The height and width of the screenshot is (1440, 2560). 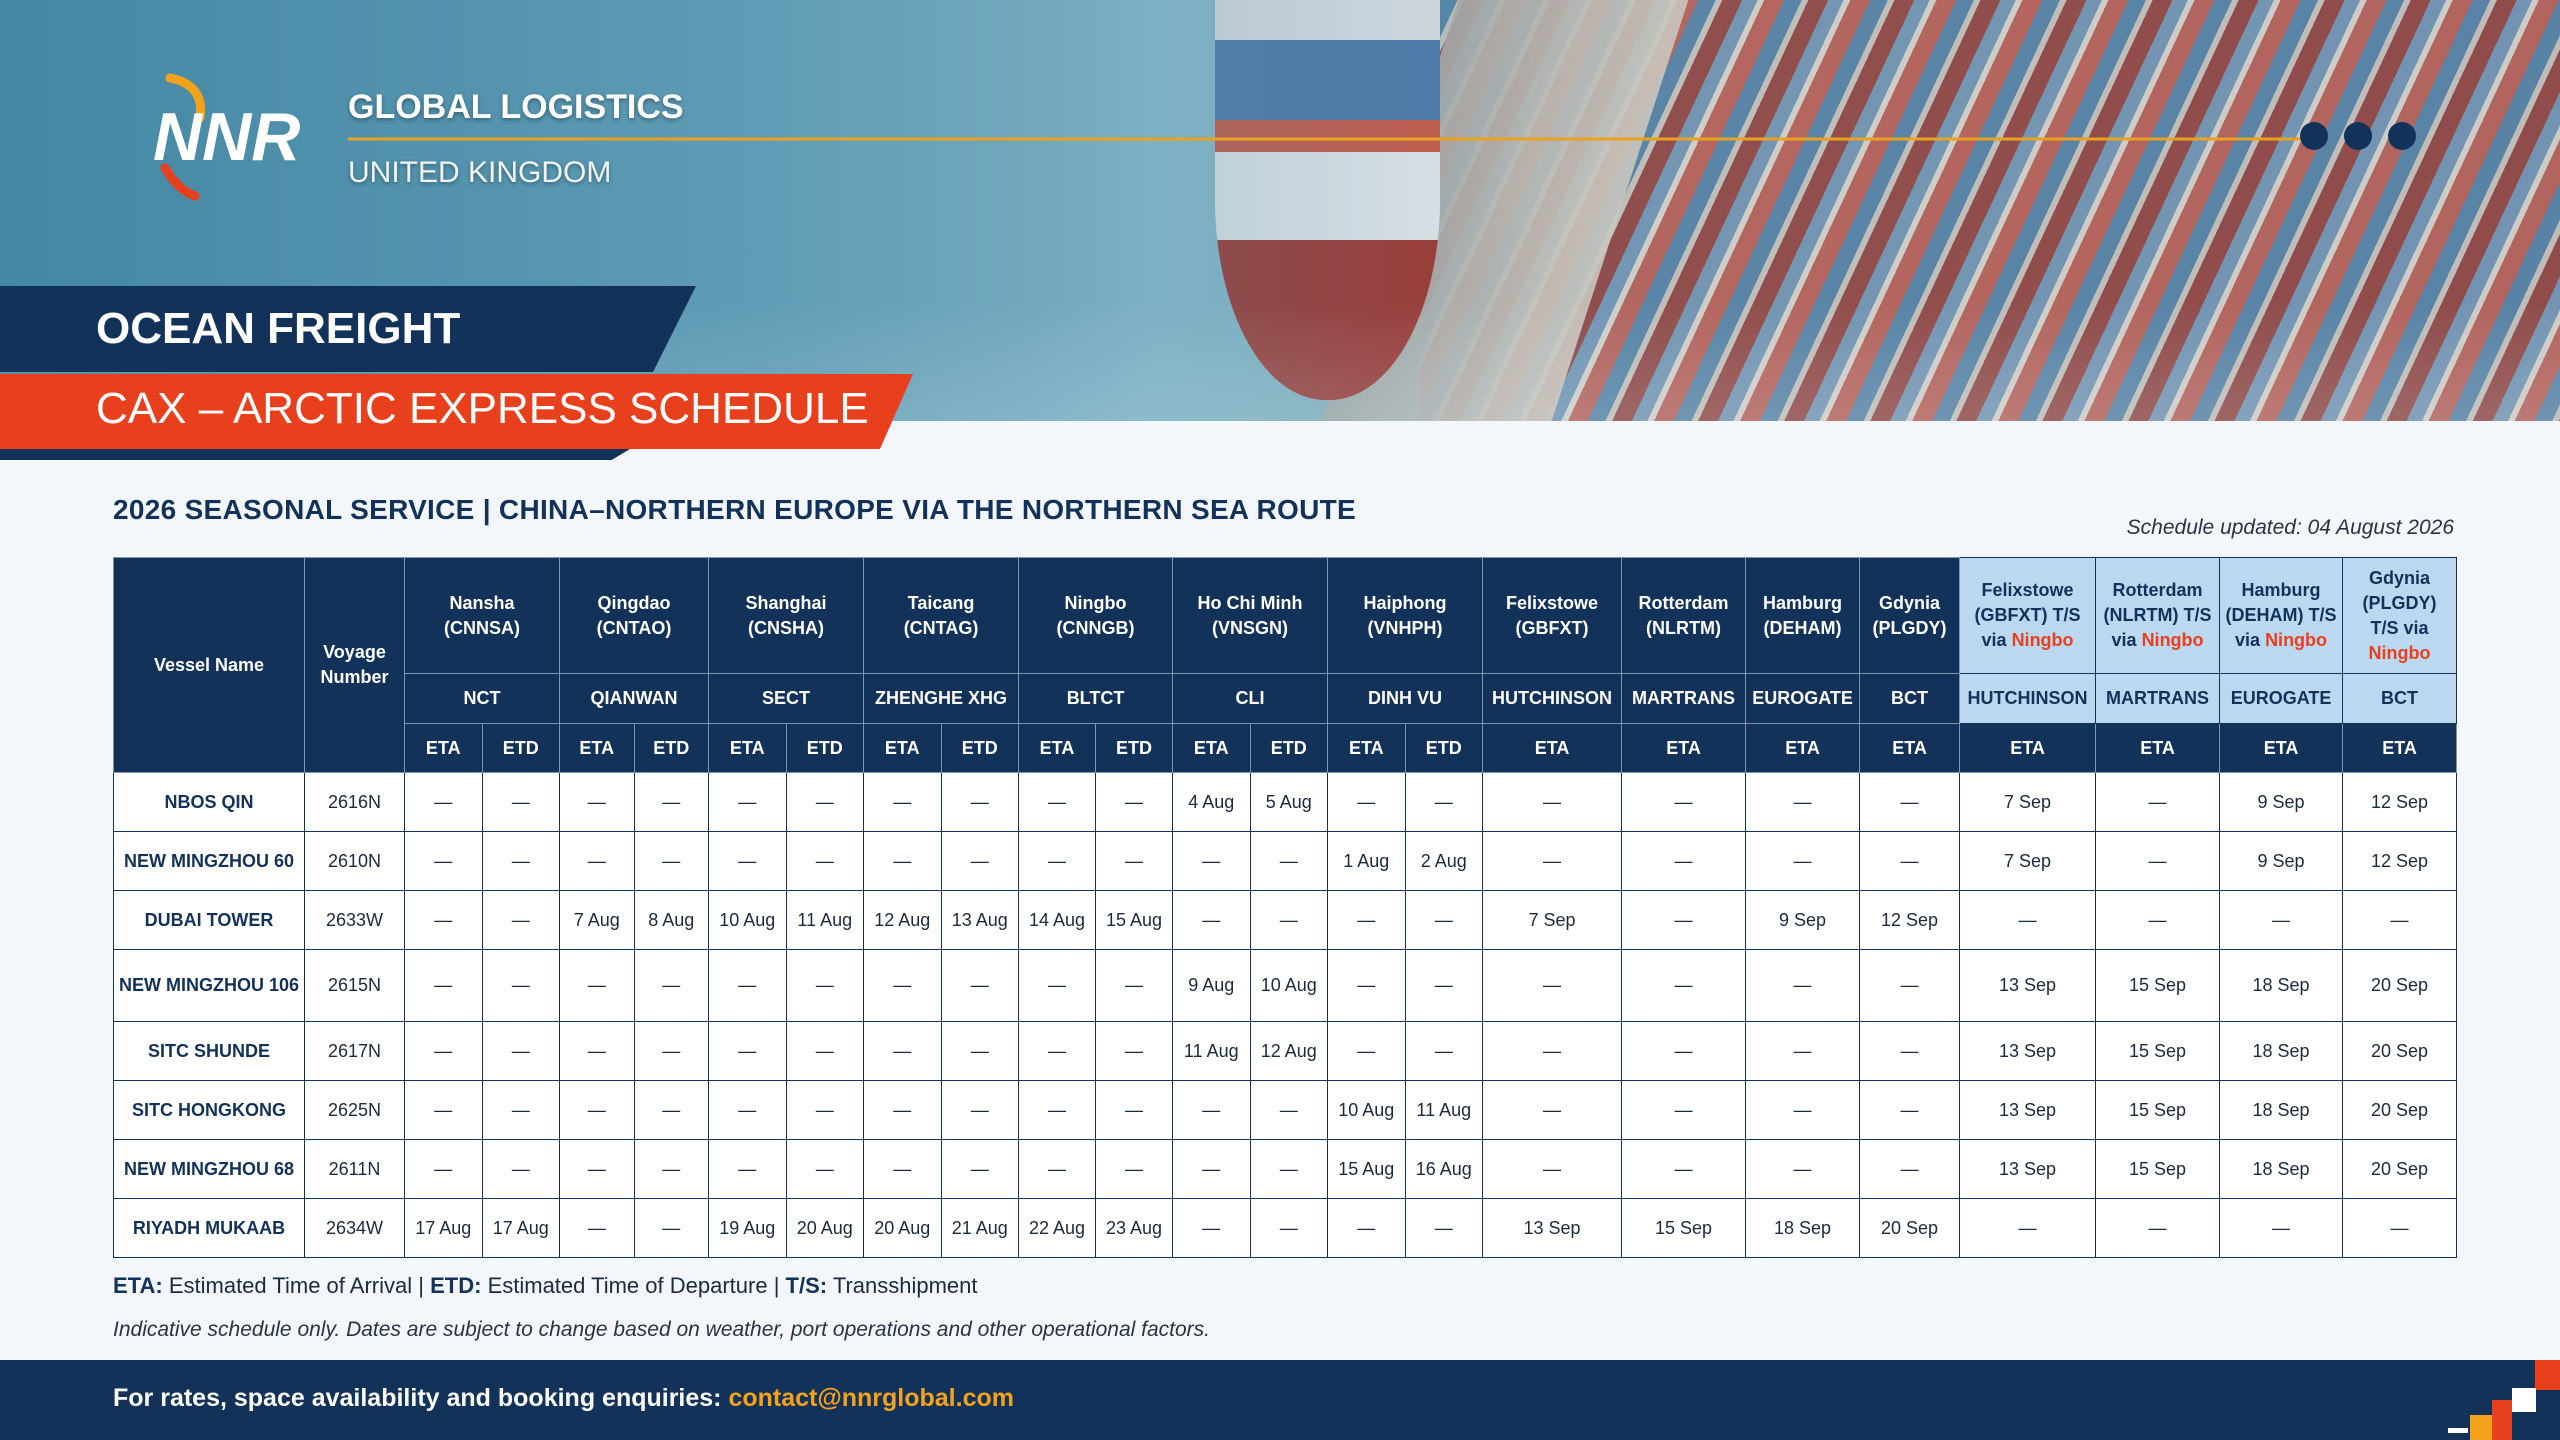 I want to click on port-name: Rotterdam, so click(x=2157, y=590).